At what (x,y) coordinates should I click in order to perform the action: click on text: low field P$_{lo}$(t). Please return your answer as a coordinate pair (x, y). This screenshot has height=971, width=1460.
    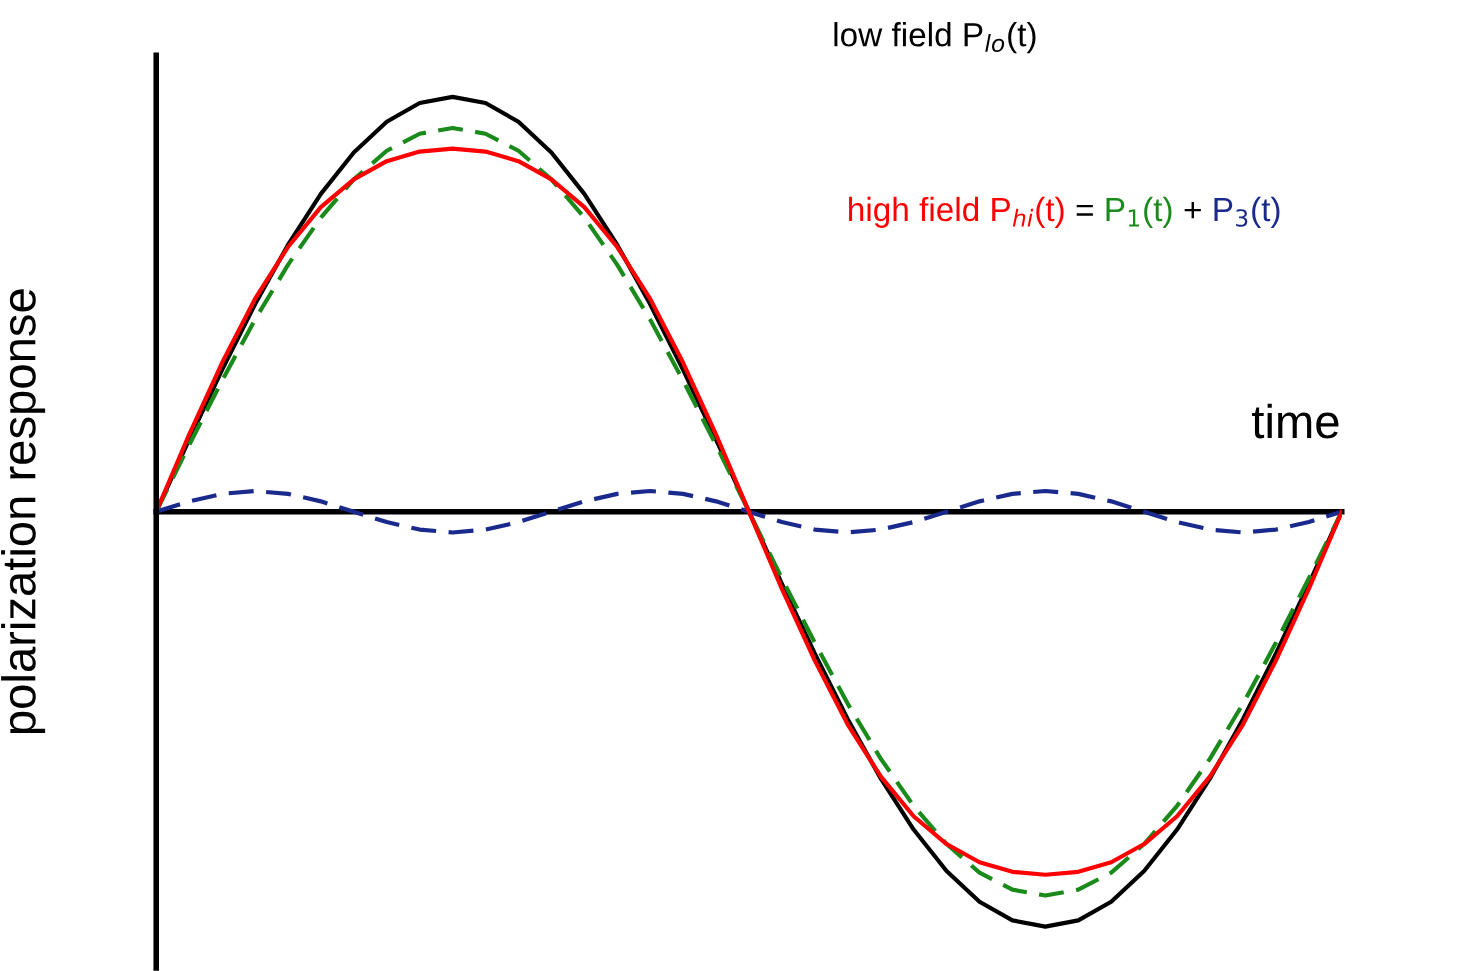
    Looking at the image, I should click on (935, 38).